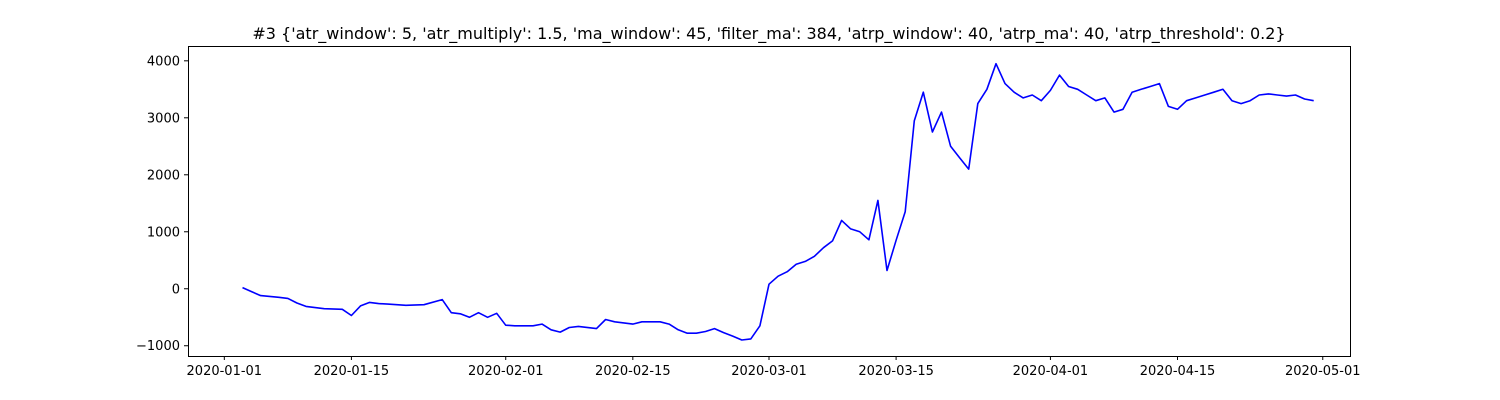  I want to click on x-tick-label: 2020-02-01, so click(506, 371).